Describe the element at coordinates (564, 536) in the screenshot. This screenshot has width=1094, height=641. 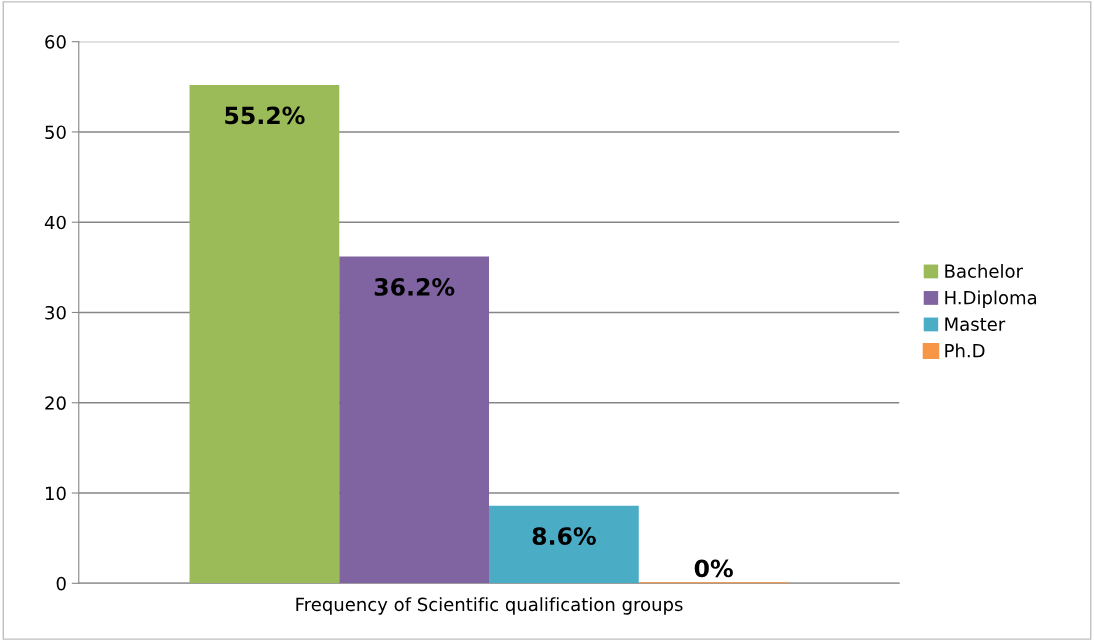
I see `data-label: 8.6%` at that location.